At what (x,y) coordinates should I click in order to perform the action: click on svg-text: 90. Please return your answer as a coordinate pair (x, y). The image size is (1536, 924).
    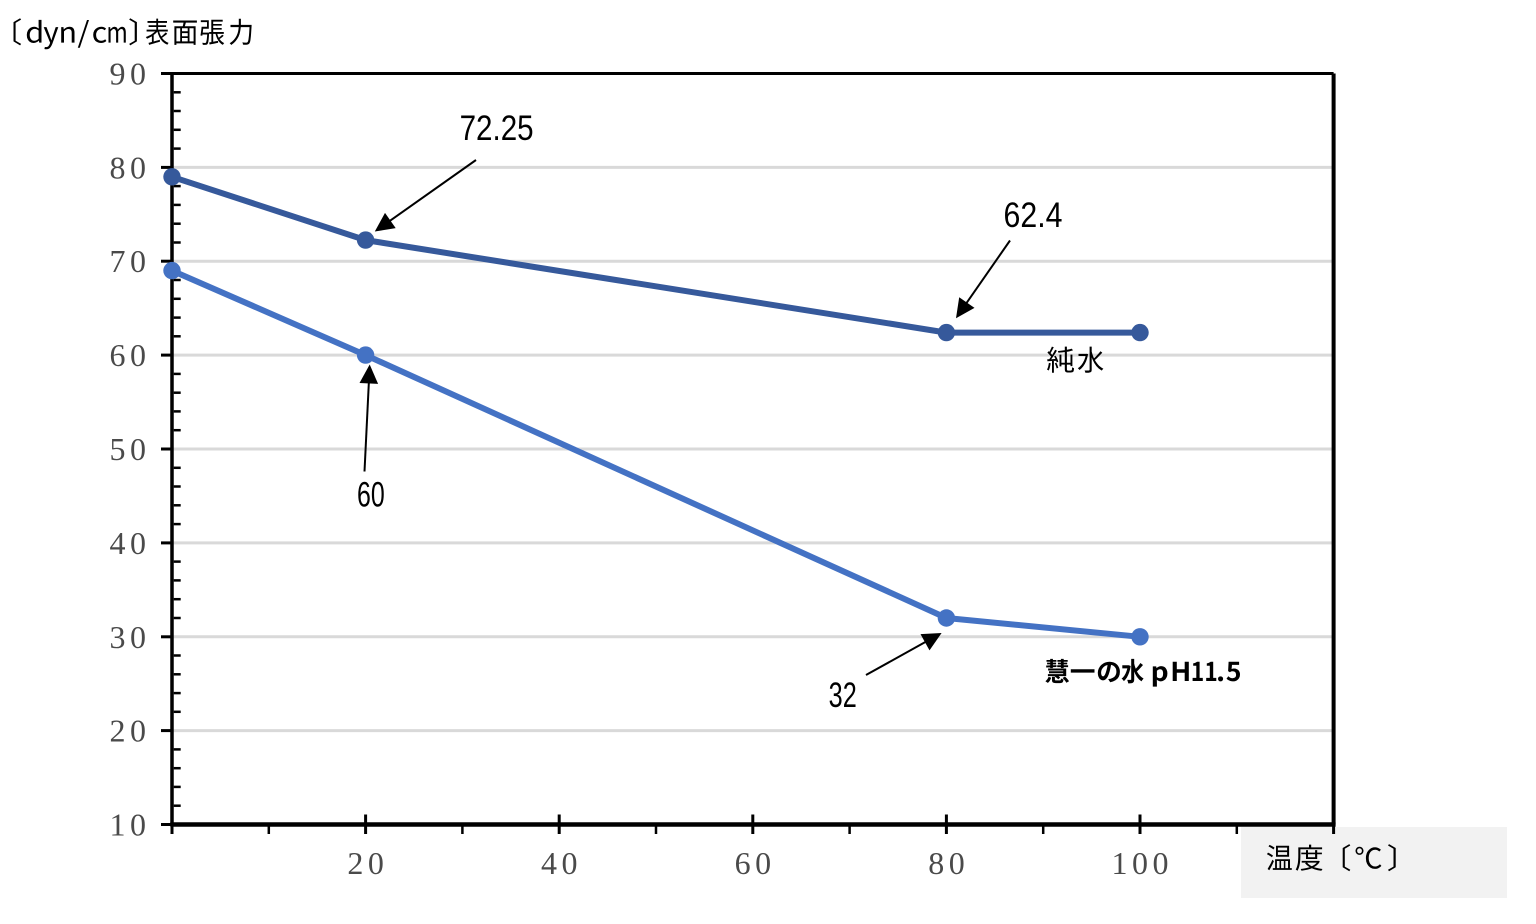
    Looking at the image, I should click on (130, 74).